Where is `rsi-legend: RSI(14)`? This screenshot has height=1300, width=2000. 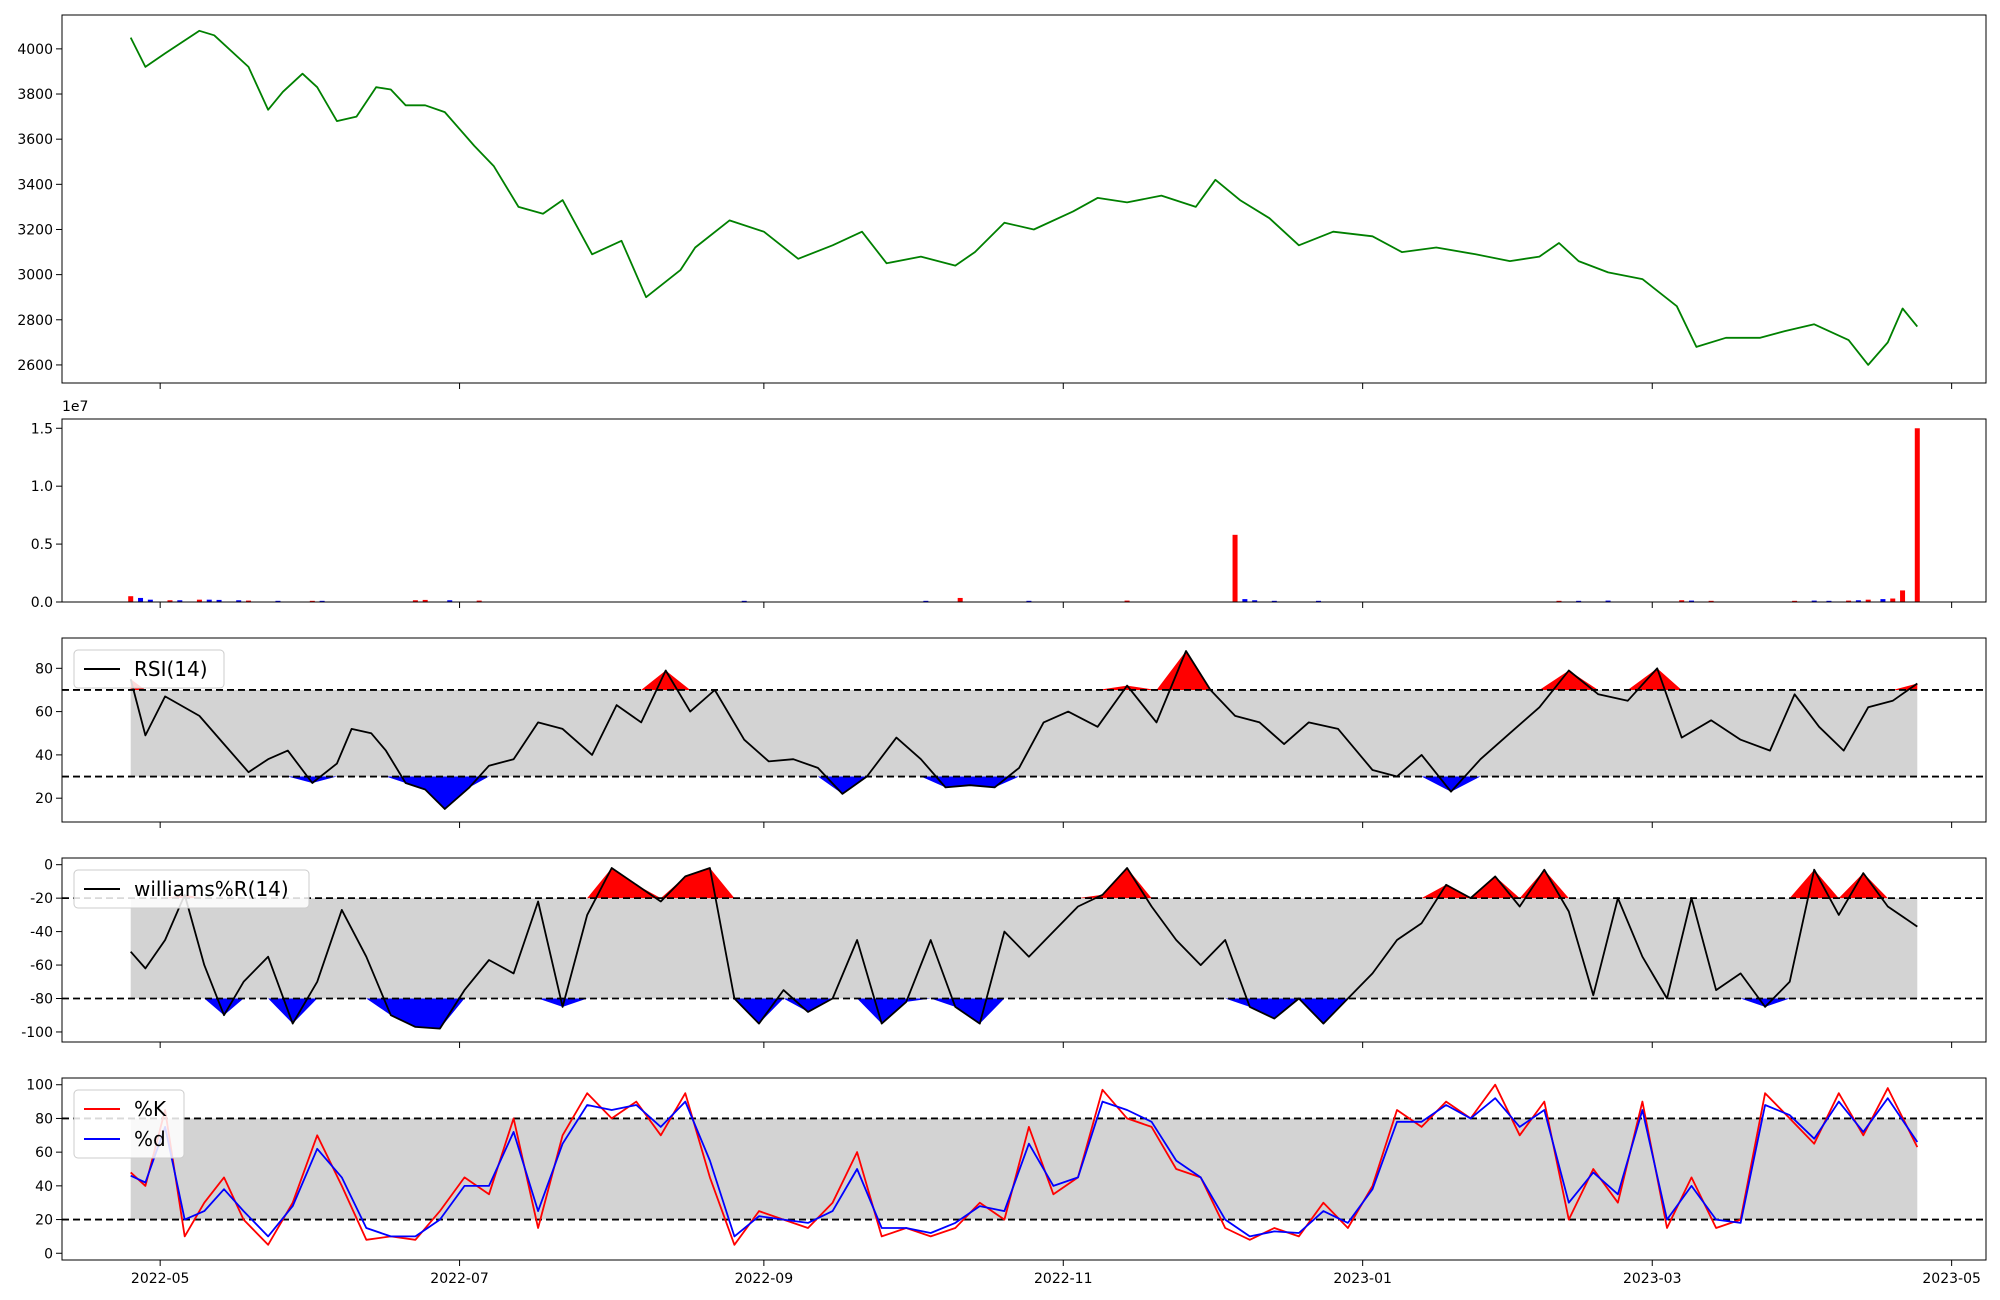 rsi-legend: RSI(14) is located at coordinates (149, 669).